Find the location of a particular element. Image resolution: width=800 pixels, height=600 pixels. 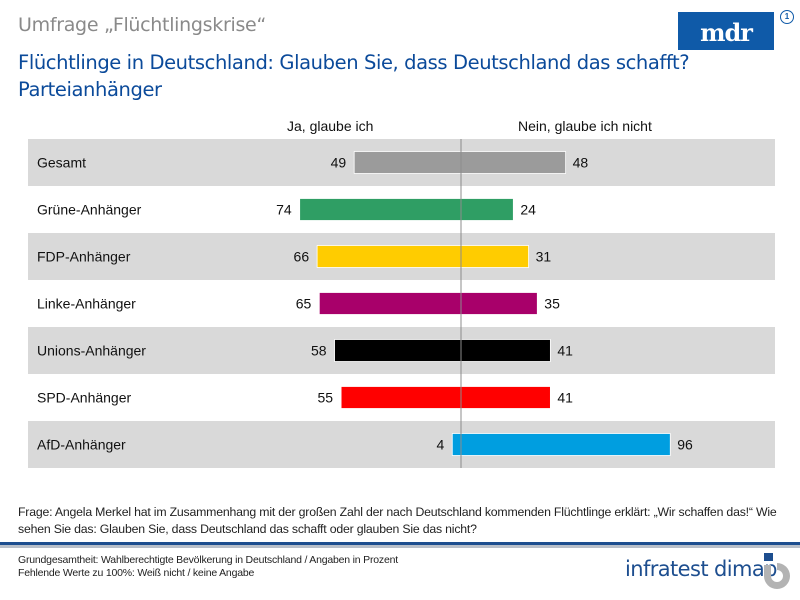

legend-no: Nein, glaube ich nicht is located at coordinates (585, 126).